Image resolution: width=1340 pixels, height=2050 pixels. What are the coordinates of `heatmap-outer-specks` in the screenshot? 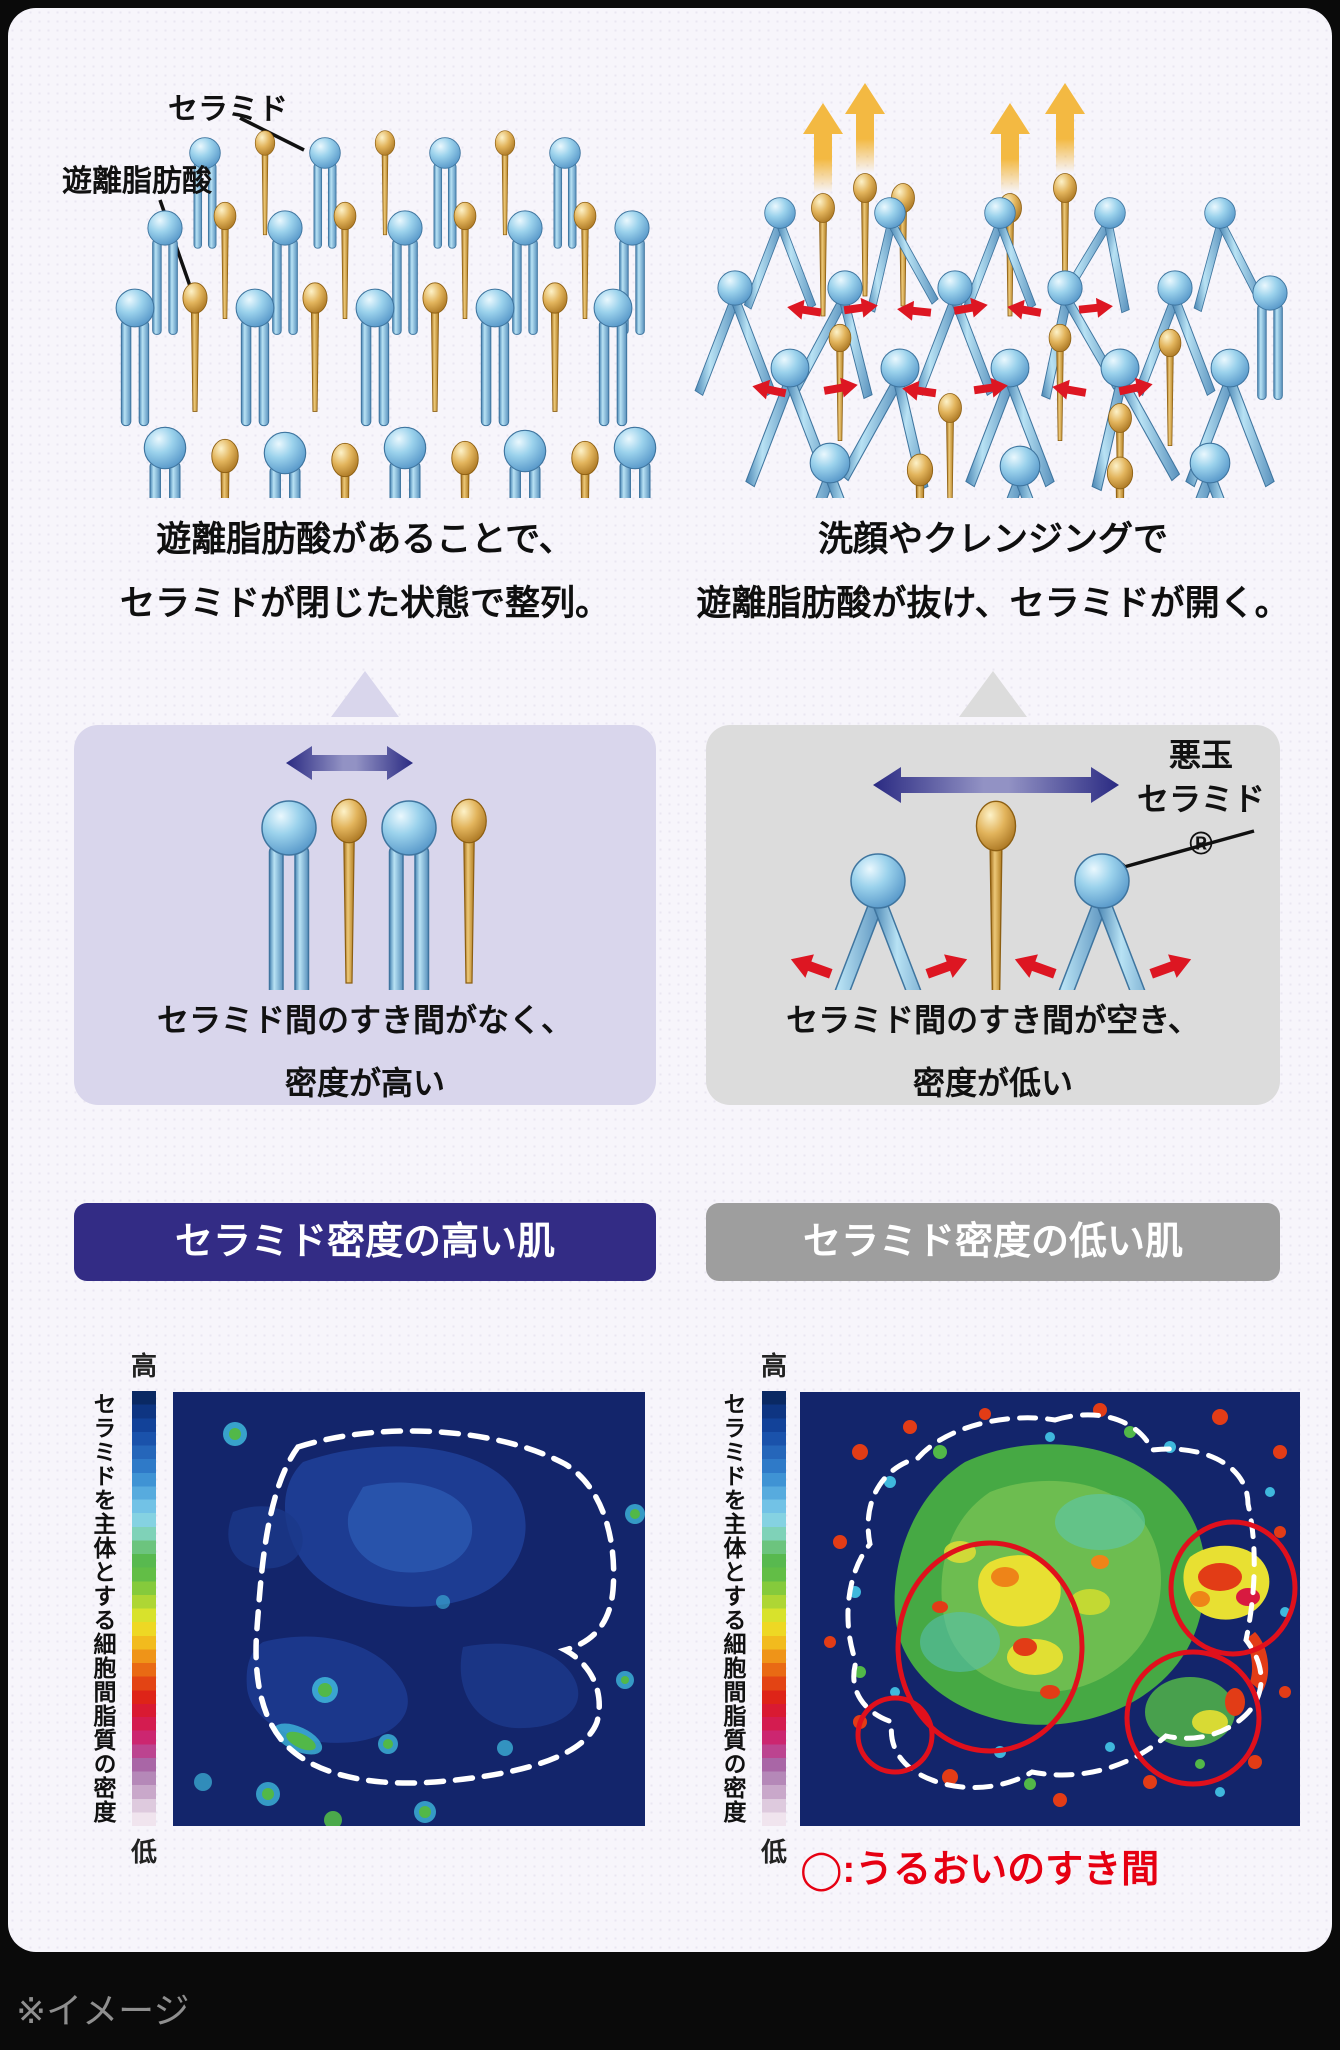 It's located at (1057, 1605).